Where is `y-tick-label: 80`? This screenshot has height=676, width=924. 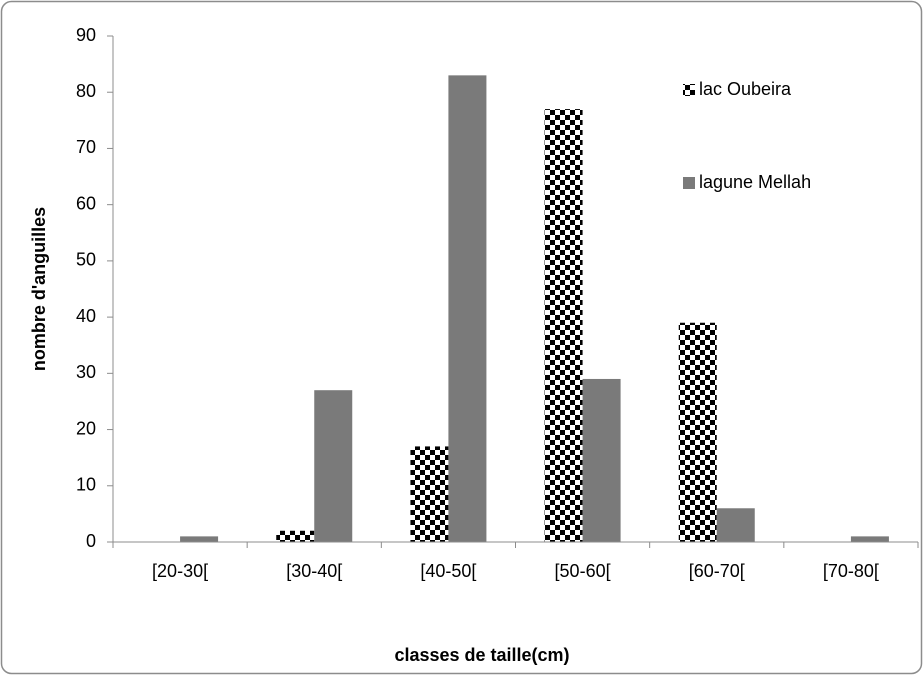
y-tick-label: 80 is located at coordinates (86, 91).